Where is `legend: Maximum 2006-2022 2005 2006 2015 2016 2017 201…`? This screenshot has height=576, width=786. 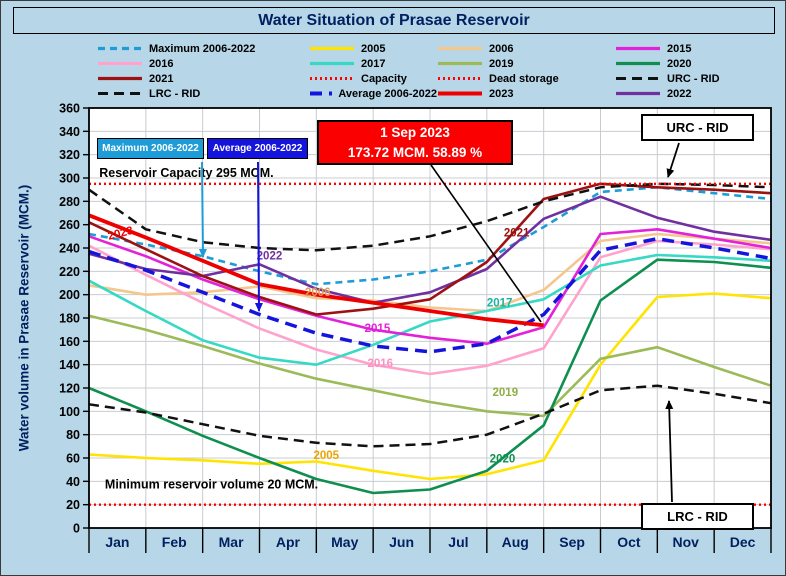 legend: Maximum 2006-2022 2005 2006 2015 2016 2017 201… is located at coordinates (440, 71).